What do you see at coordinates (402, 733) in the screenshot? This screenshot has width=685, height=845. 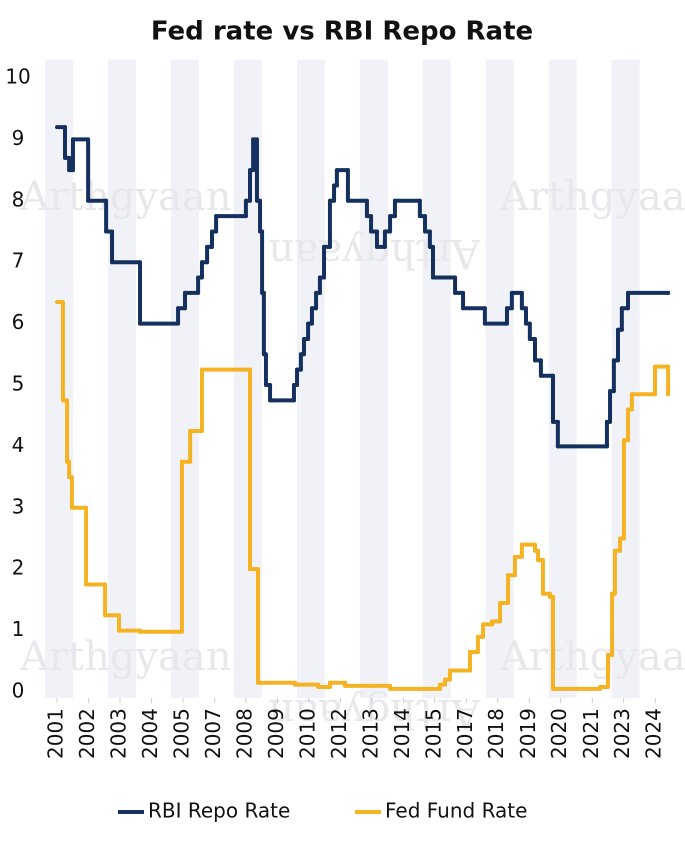 I see `x-tick-label: 2014` at bounding box center [402, 733].